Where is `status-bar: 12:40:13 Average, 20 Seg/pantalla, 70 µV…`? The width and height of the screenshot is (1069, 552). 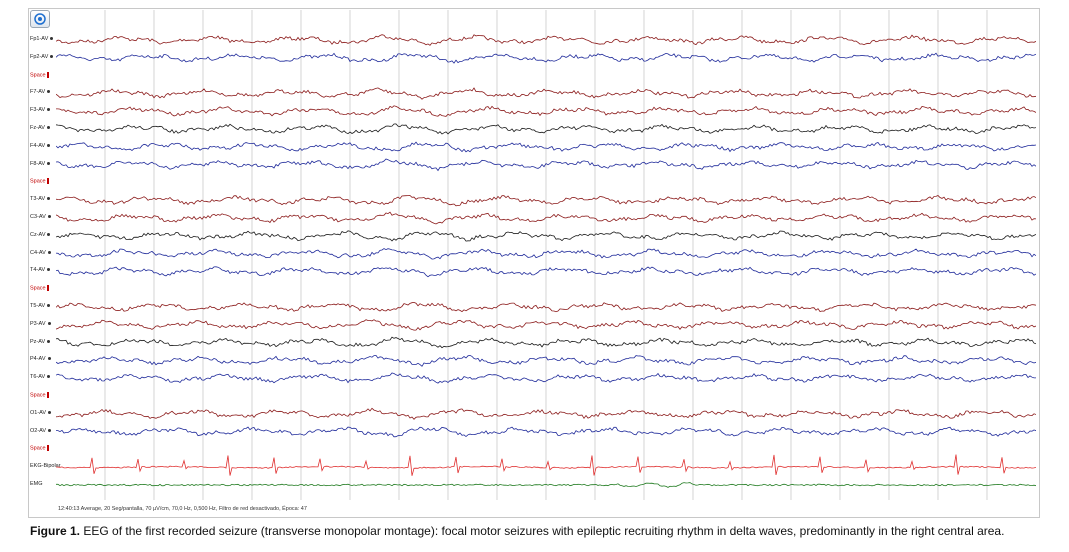
status-bar: 12:40:13 Average, 20 Seg/pantalla, 70 µV… is located at coordinates (182, 509).